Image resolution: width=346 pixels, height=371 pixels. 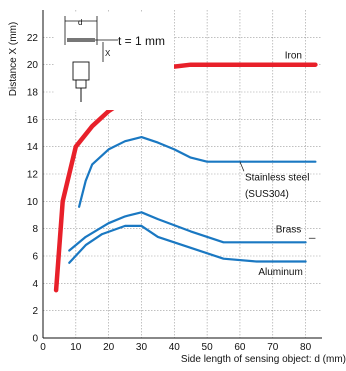 I want to click on y-tick-label: 18, so click(x=33, y=93).